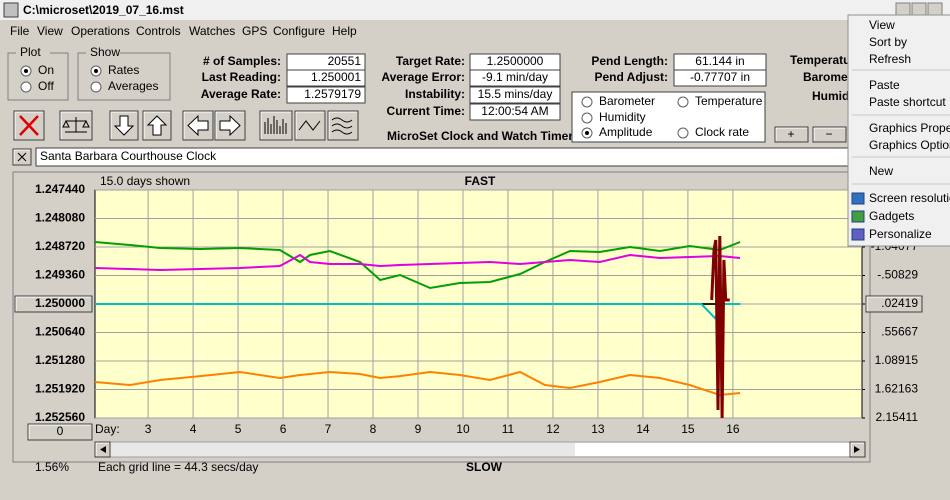 Image resolution: width=950 pixels, height=500 pixels. Describe the element at coordinates (60, 303) in the screenshot. I see `y-tick-label: 1.250000` at that location.